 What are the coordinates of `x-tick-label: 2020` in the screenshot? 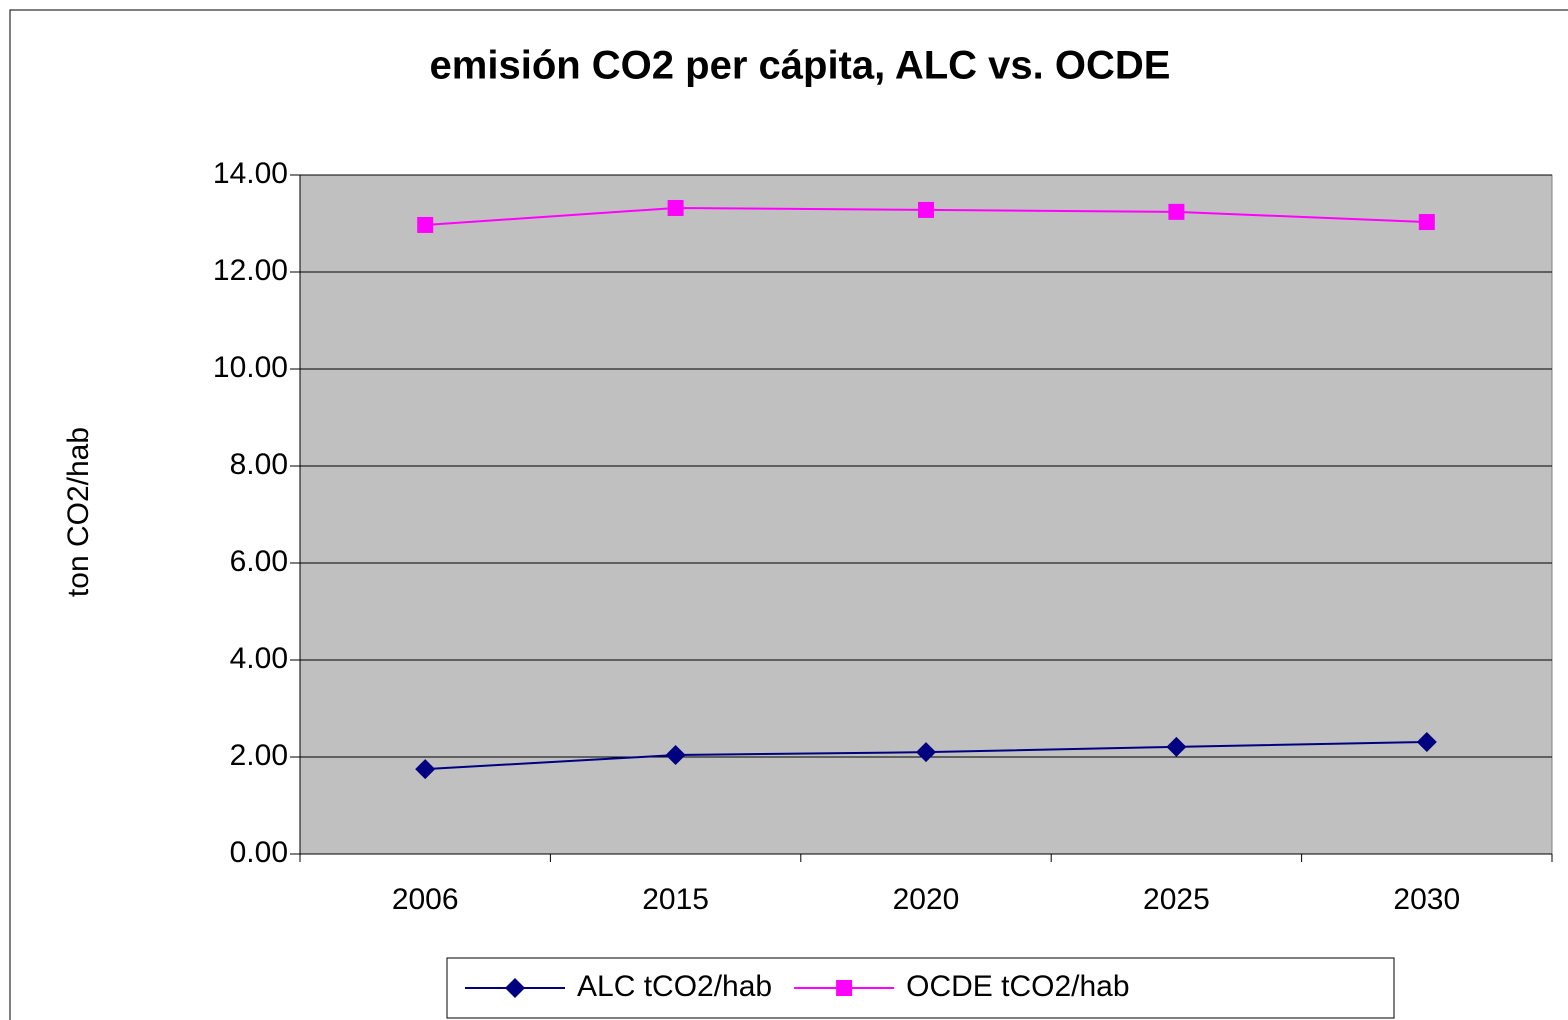 It's located at (926, 899).